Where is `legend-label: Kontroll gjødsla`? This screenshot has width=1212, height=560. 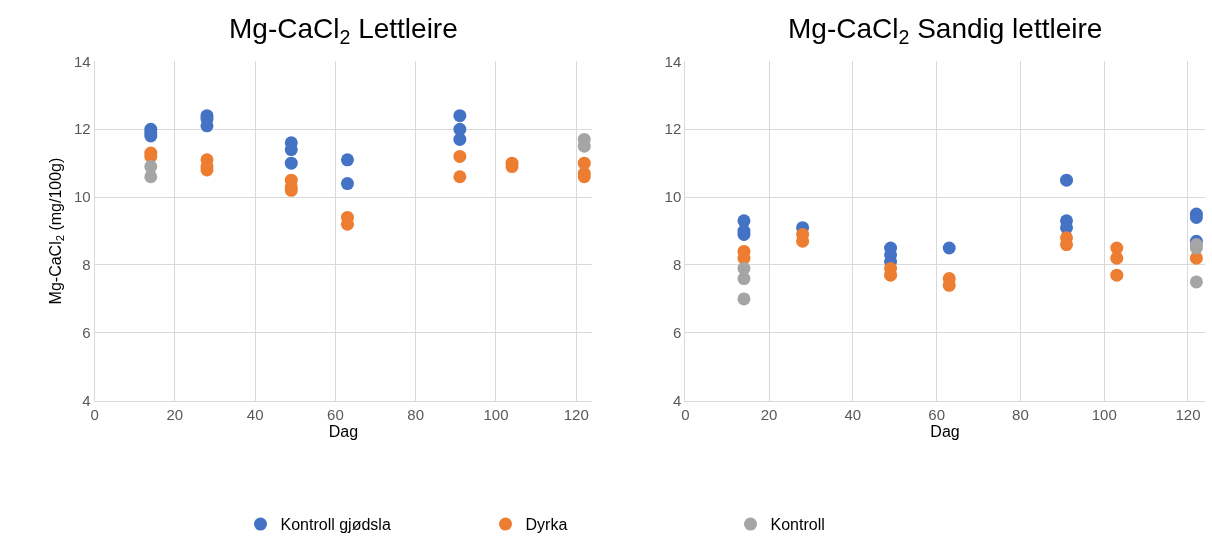
legend-label: Kontroll gjødsla is located at coordinates (335, 525).